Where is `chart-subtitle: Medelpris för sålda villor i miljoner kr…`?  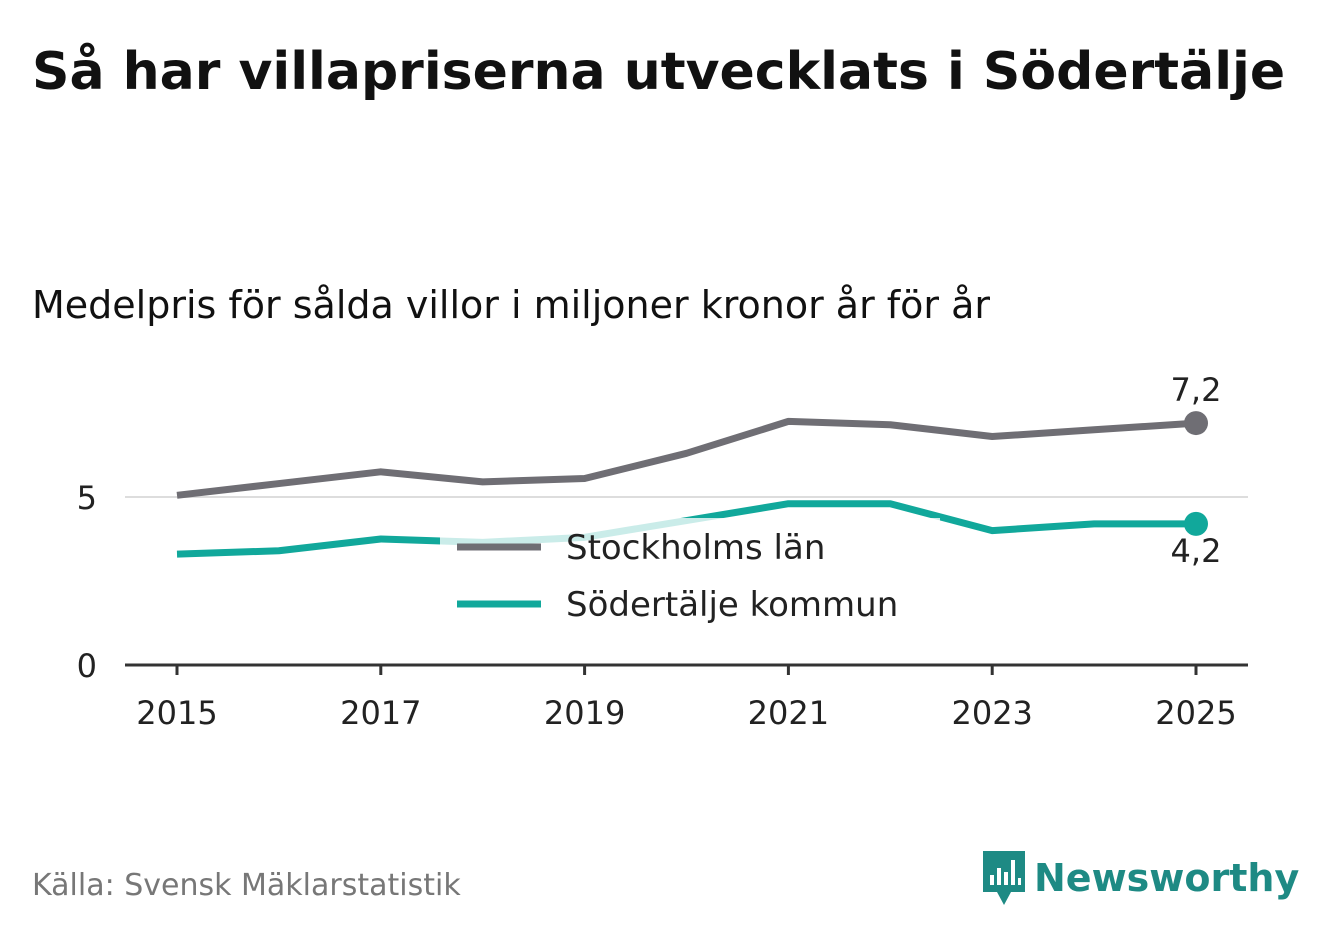 chart-subtitle: Medelpris för sålda villor i miljoner kr… is located at coordinates (511, 305).